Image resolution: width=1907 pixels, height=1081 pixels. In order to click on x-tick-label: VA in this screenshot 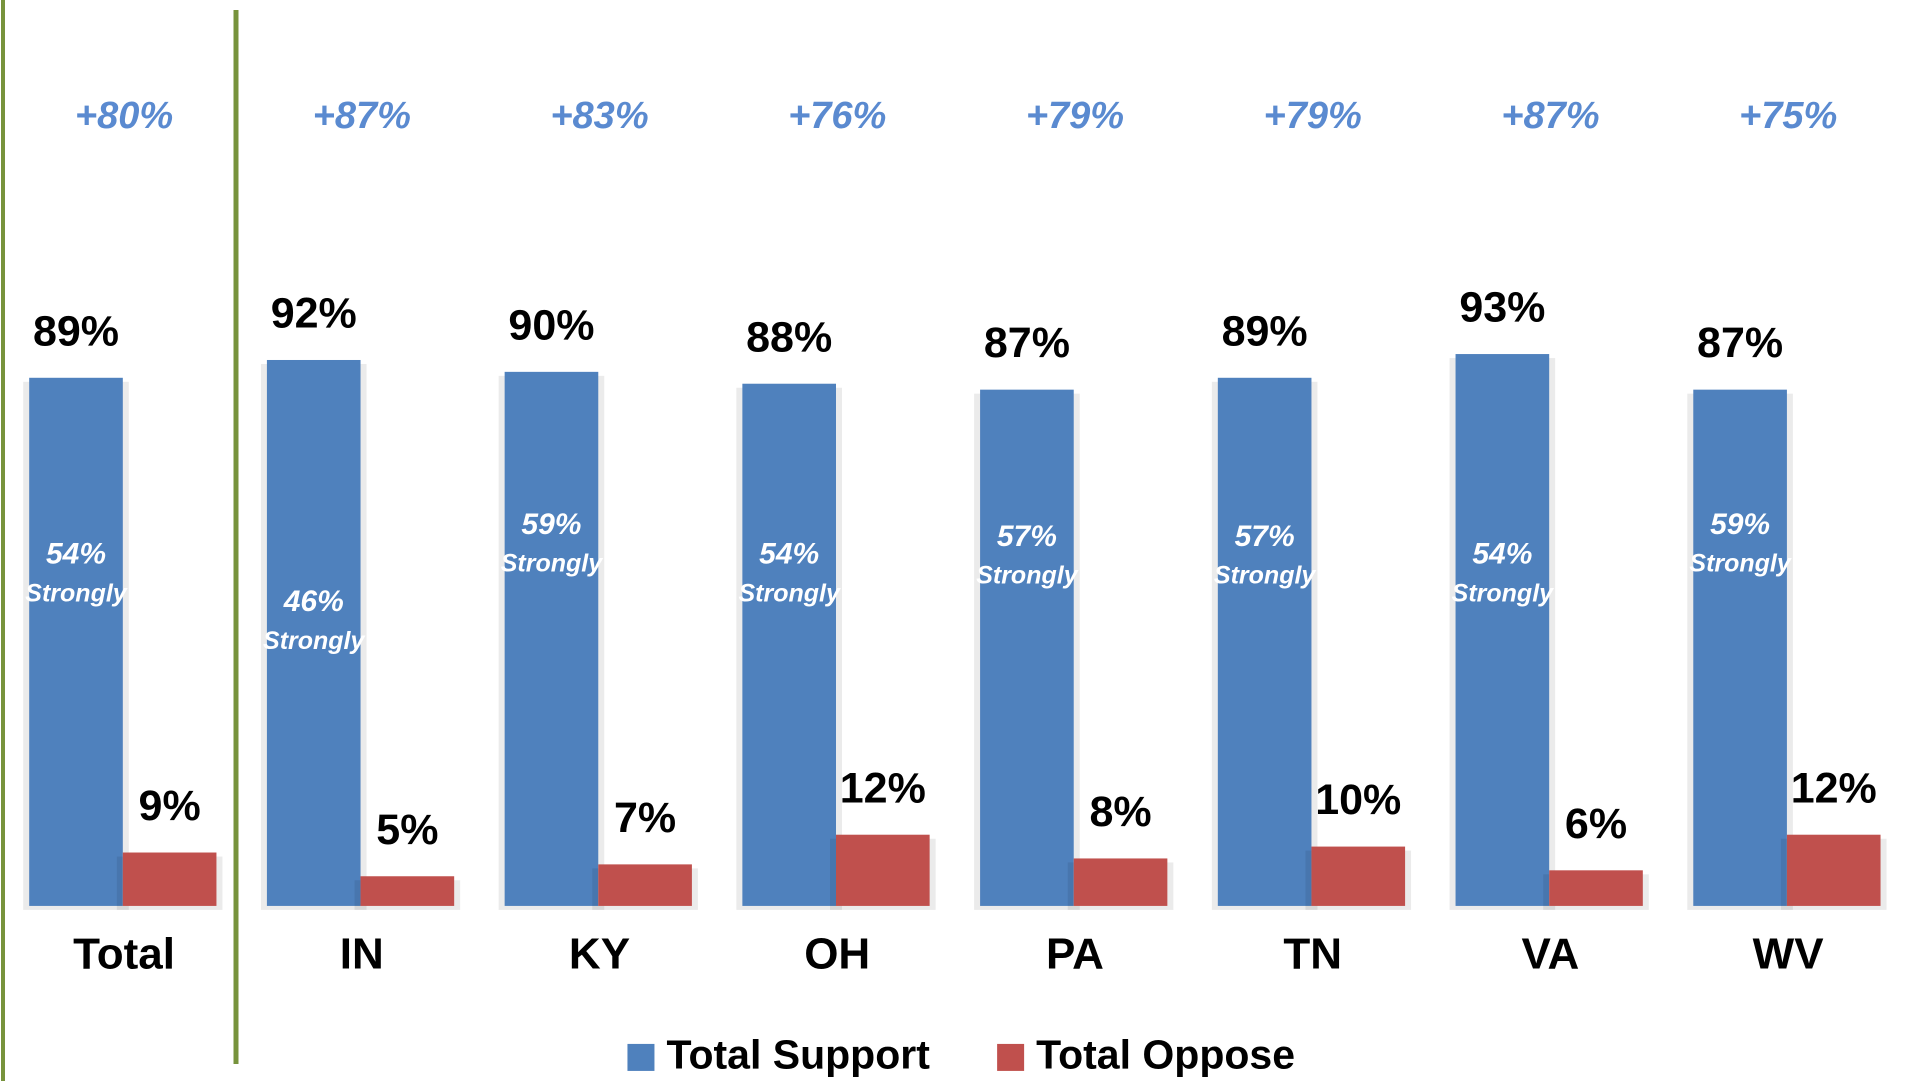, I will do `click(1550, 954)`.